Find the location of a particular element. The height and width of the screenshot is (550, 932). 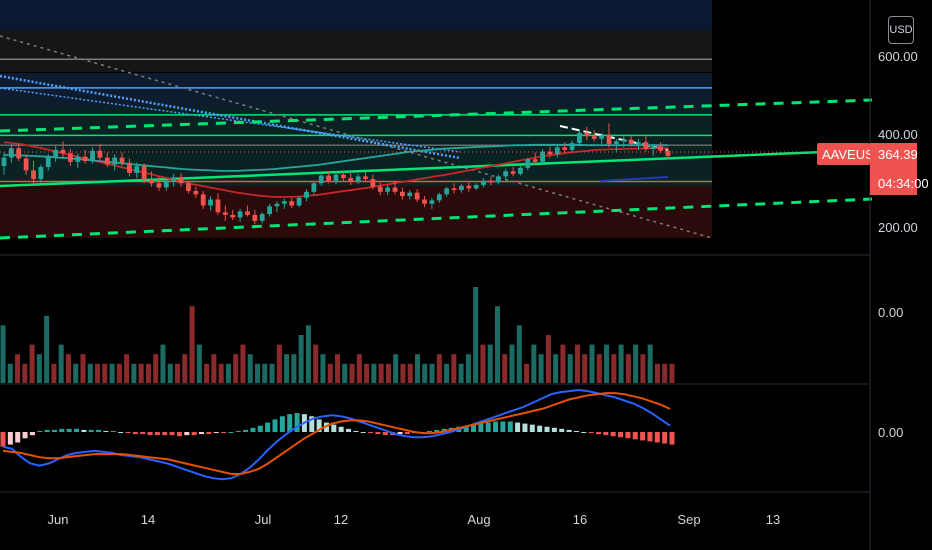

macd-tick-zero: 0.00 is located at coordinates (890, 432).